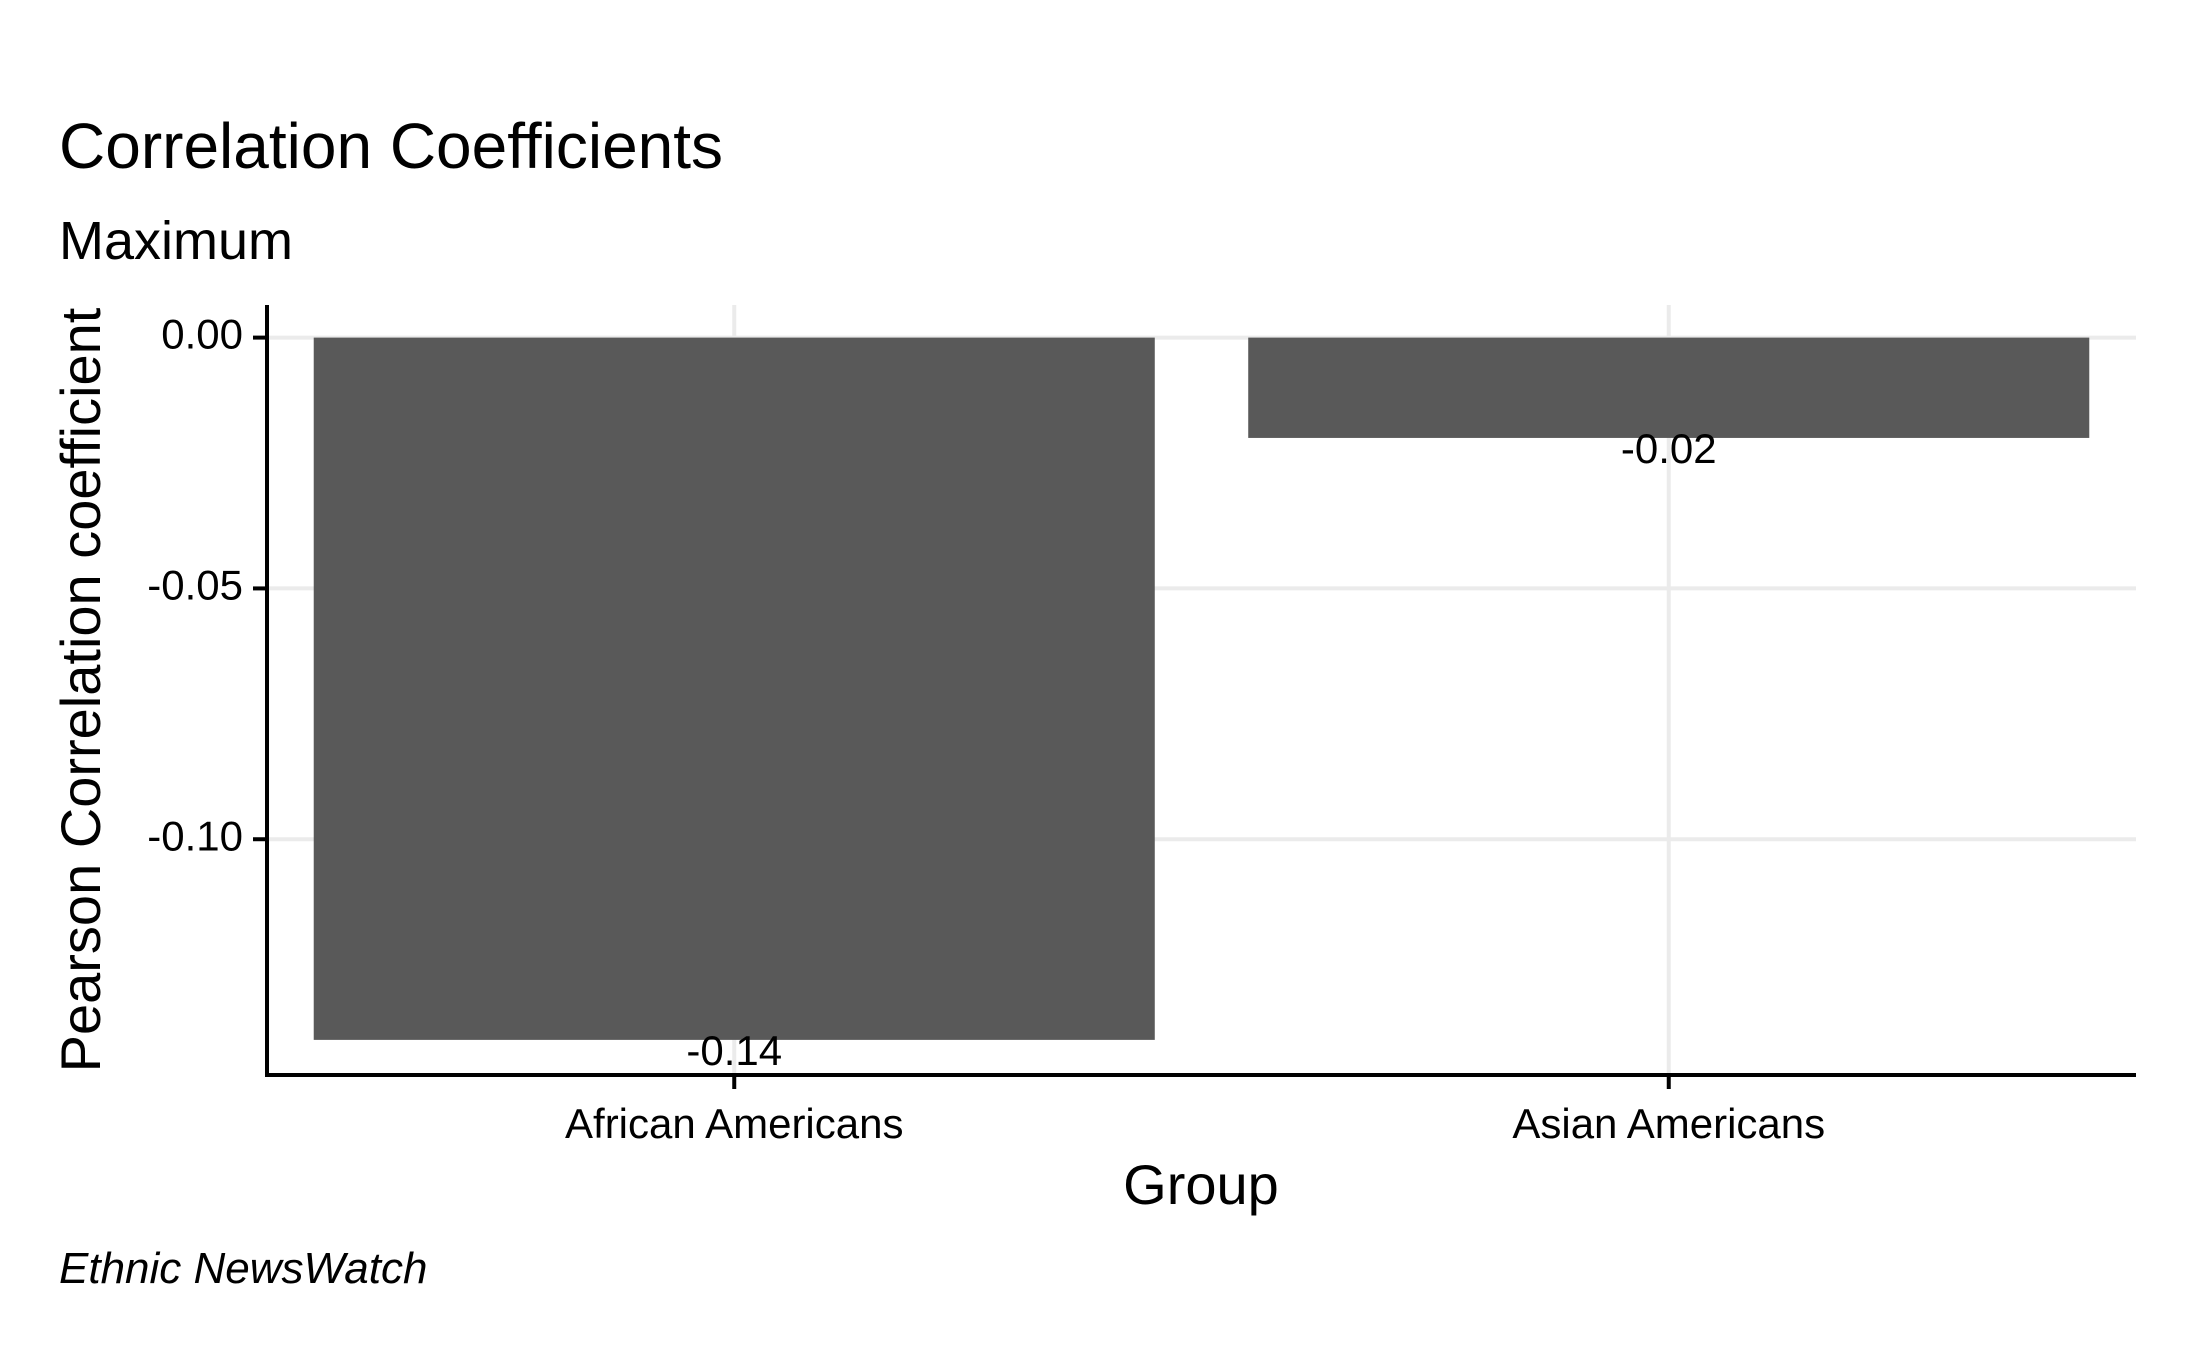  Describe the element at coordinates (202, 334) in the screenshot. I see `y-tick-label: 0.00` at that location.